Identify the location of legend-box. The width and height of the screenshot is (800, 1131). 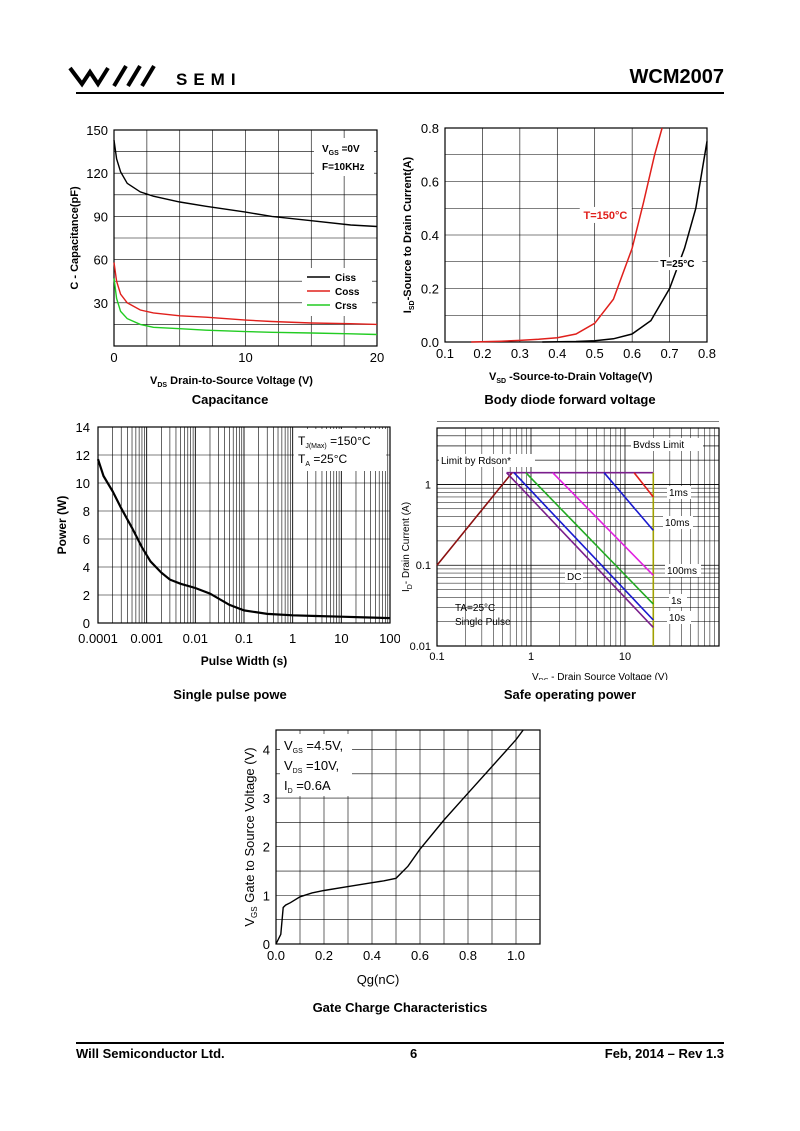
(337, 292).